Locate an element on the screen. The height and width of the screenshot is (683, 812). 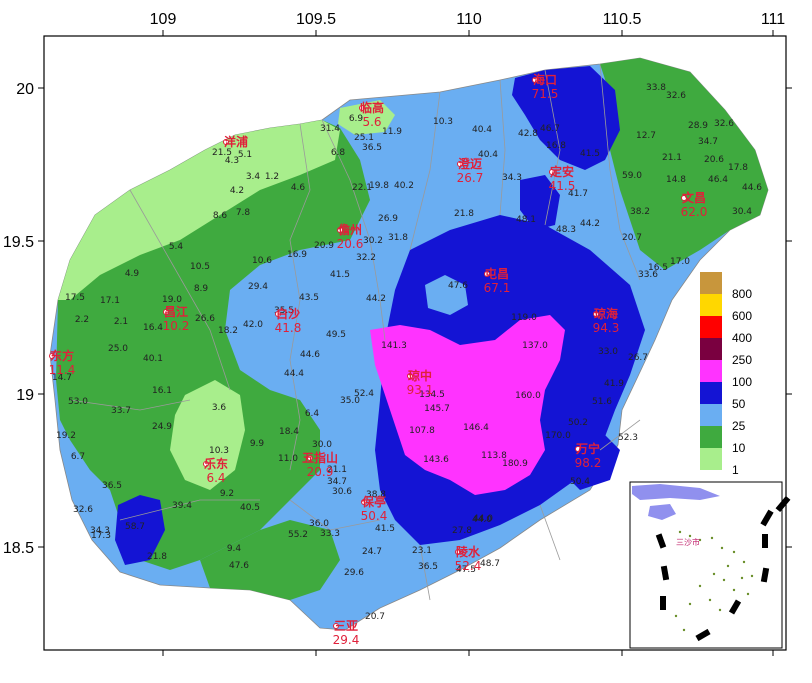
city-name: 琼海 is located at coordinates (606, 313).